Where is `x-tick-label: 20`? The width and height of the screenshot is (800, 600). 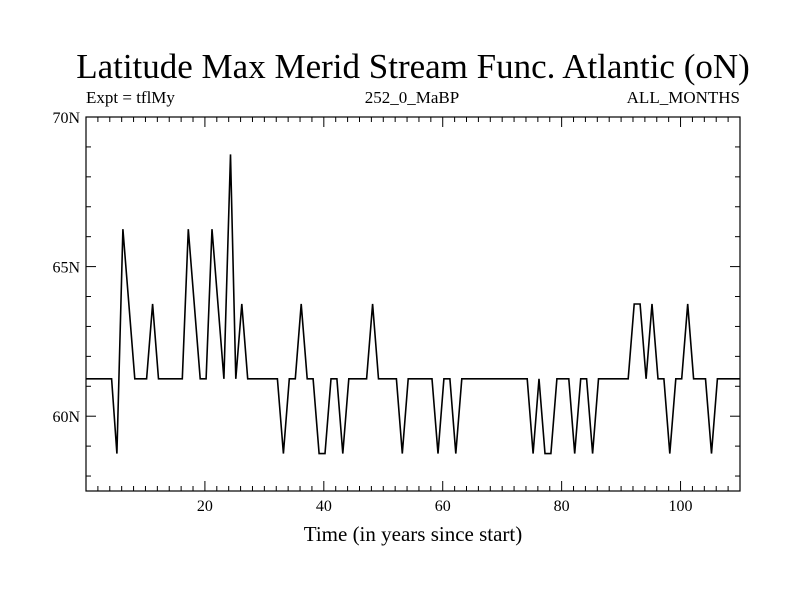
x-tick-label: 20 is located at coordinates (205, 506).